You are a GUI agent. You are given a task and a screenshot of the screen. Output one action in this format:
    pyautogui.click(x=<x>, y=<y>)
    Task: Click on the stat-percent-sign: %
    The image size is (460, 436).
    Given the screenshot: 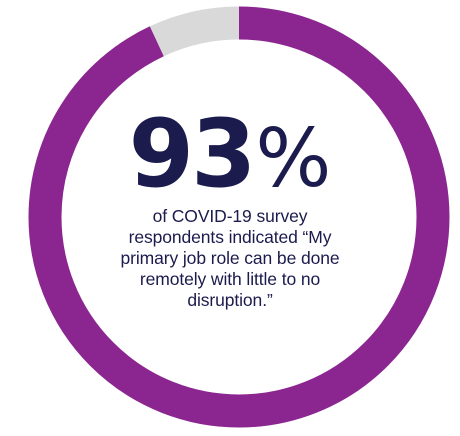 What is the action you would take?
    pyautogui.click(x=293, y=158)
    